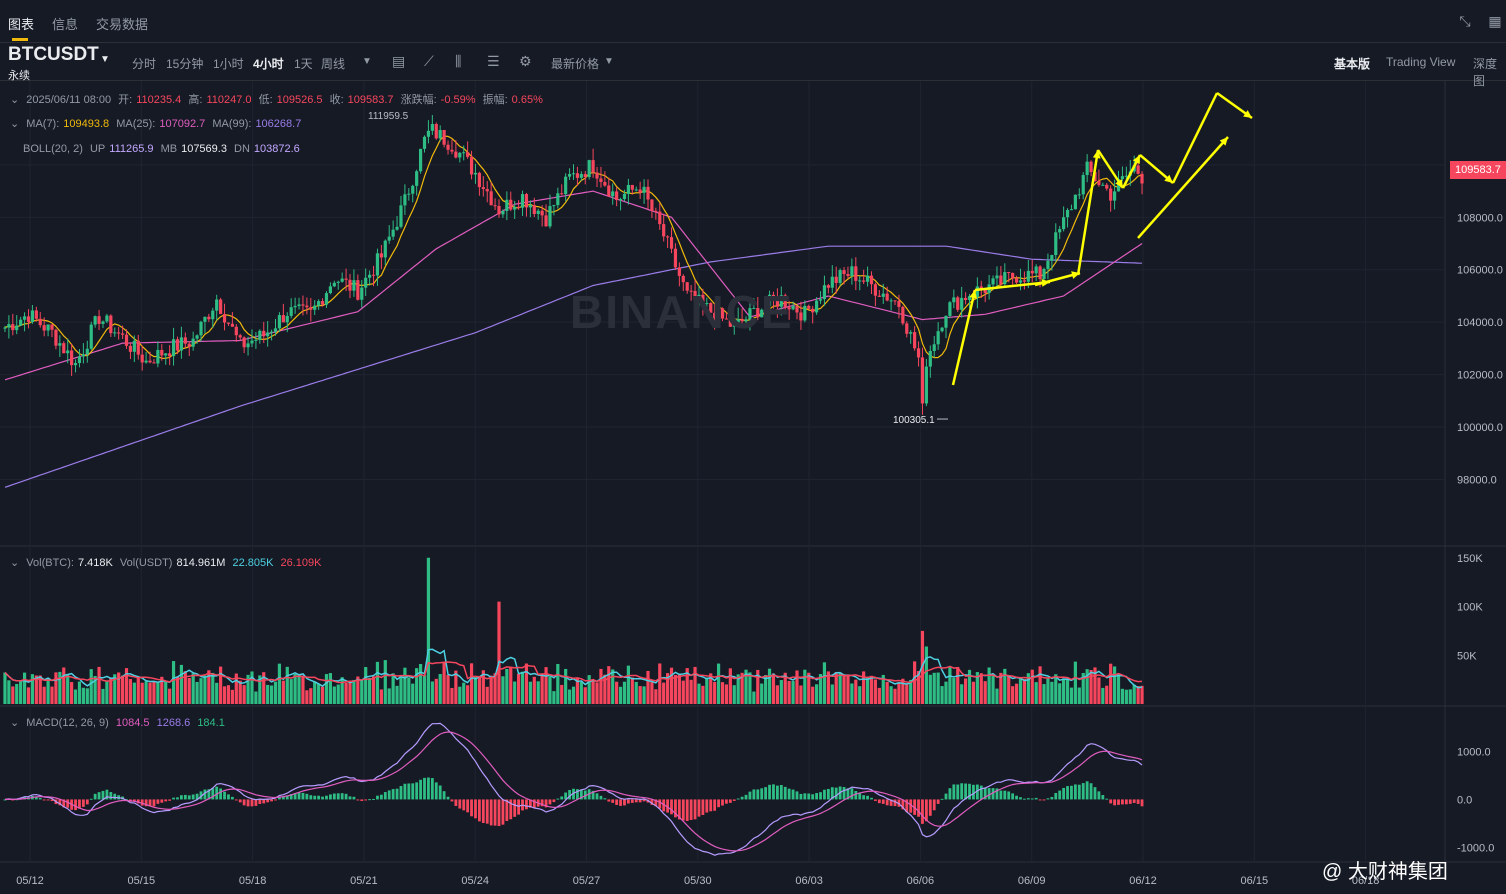  Describe the element at coordinates (268, 64) in the screenshot. I see `timeframe-4h: 4小时` at that location.